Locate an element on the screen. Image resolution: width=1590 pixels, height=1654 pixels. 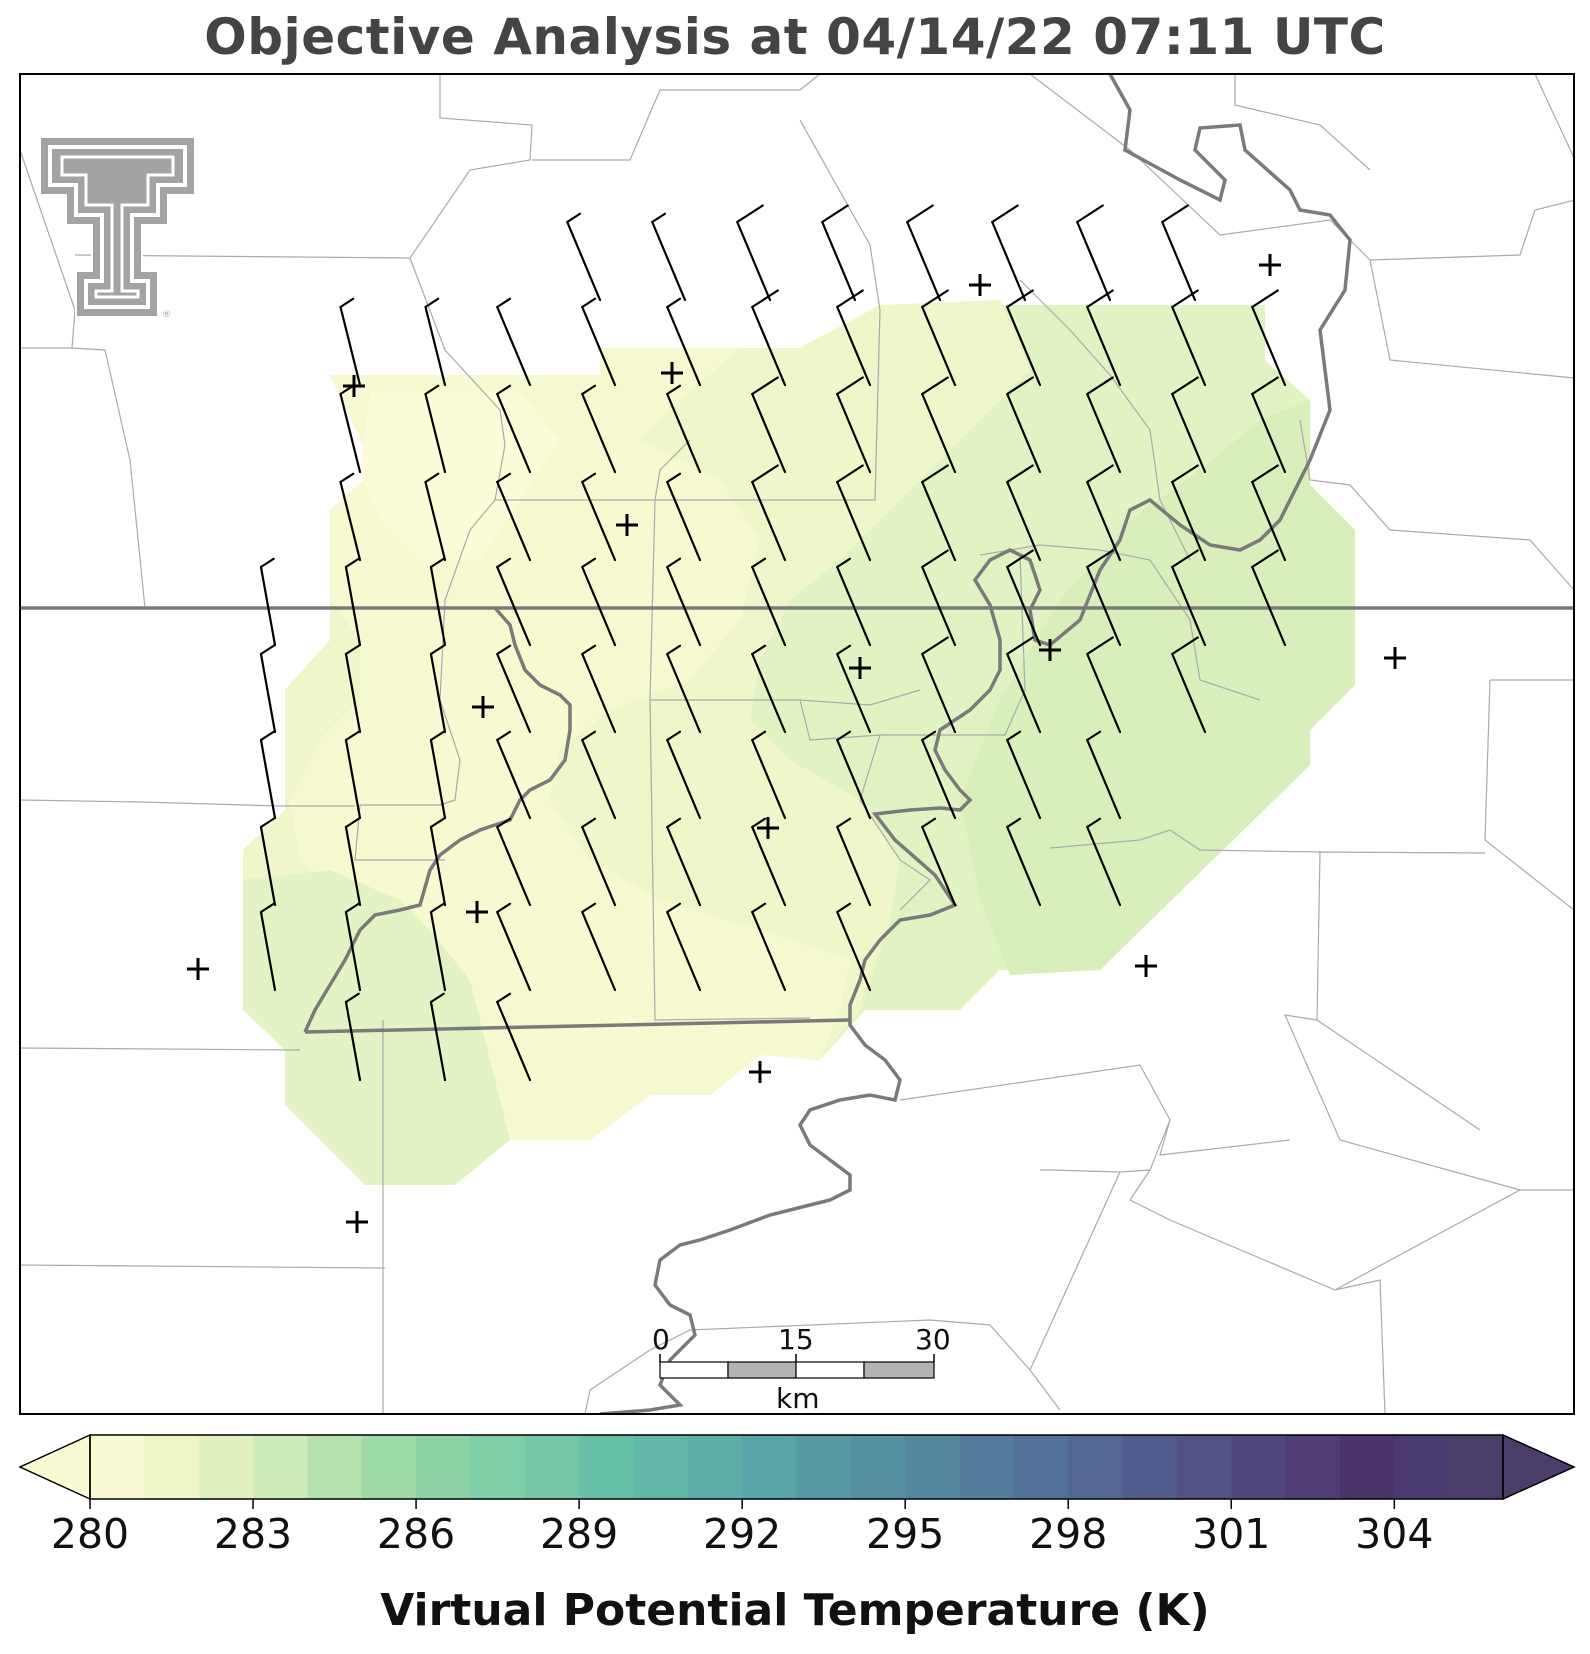
colorbar-tick-label: 286 is located at coordinates (416, 1534).